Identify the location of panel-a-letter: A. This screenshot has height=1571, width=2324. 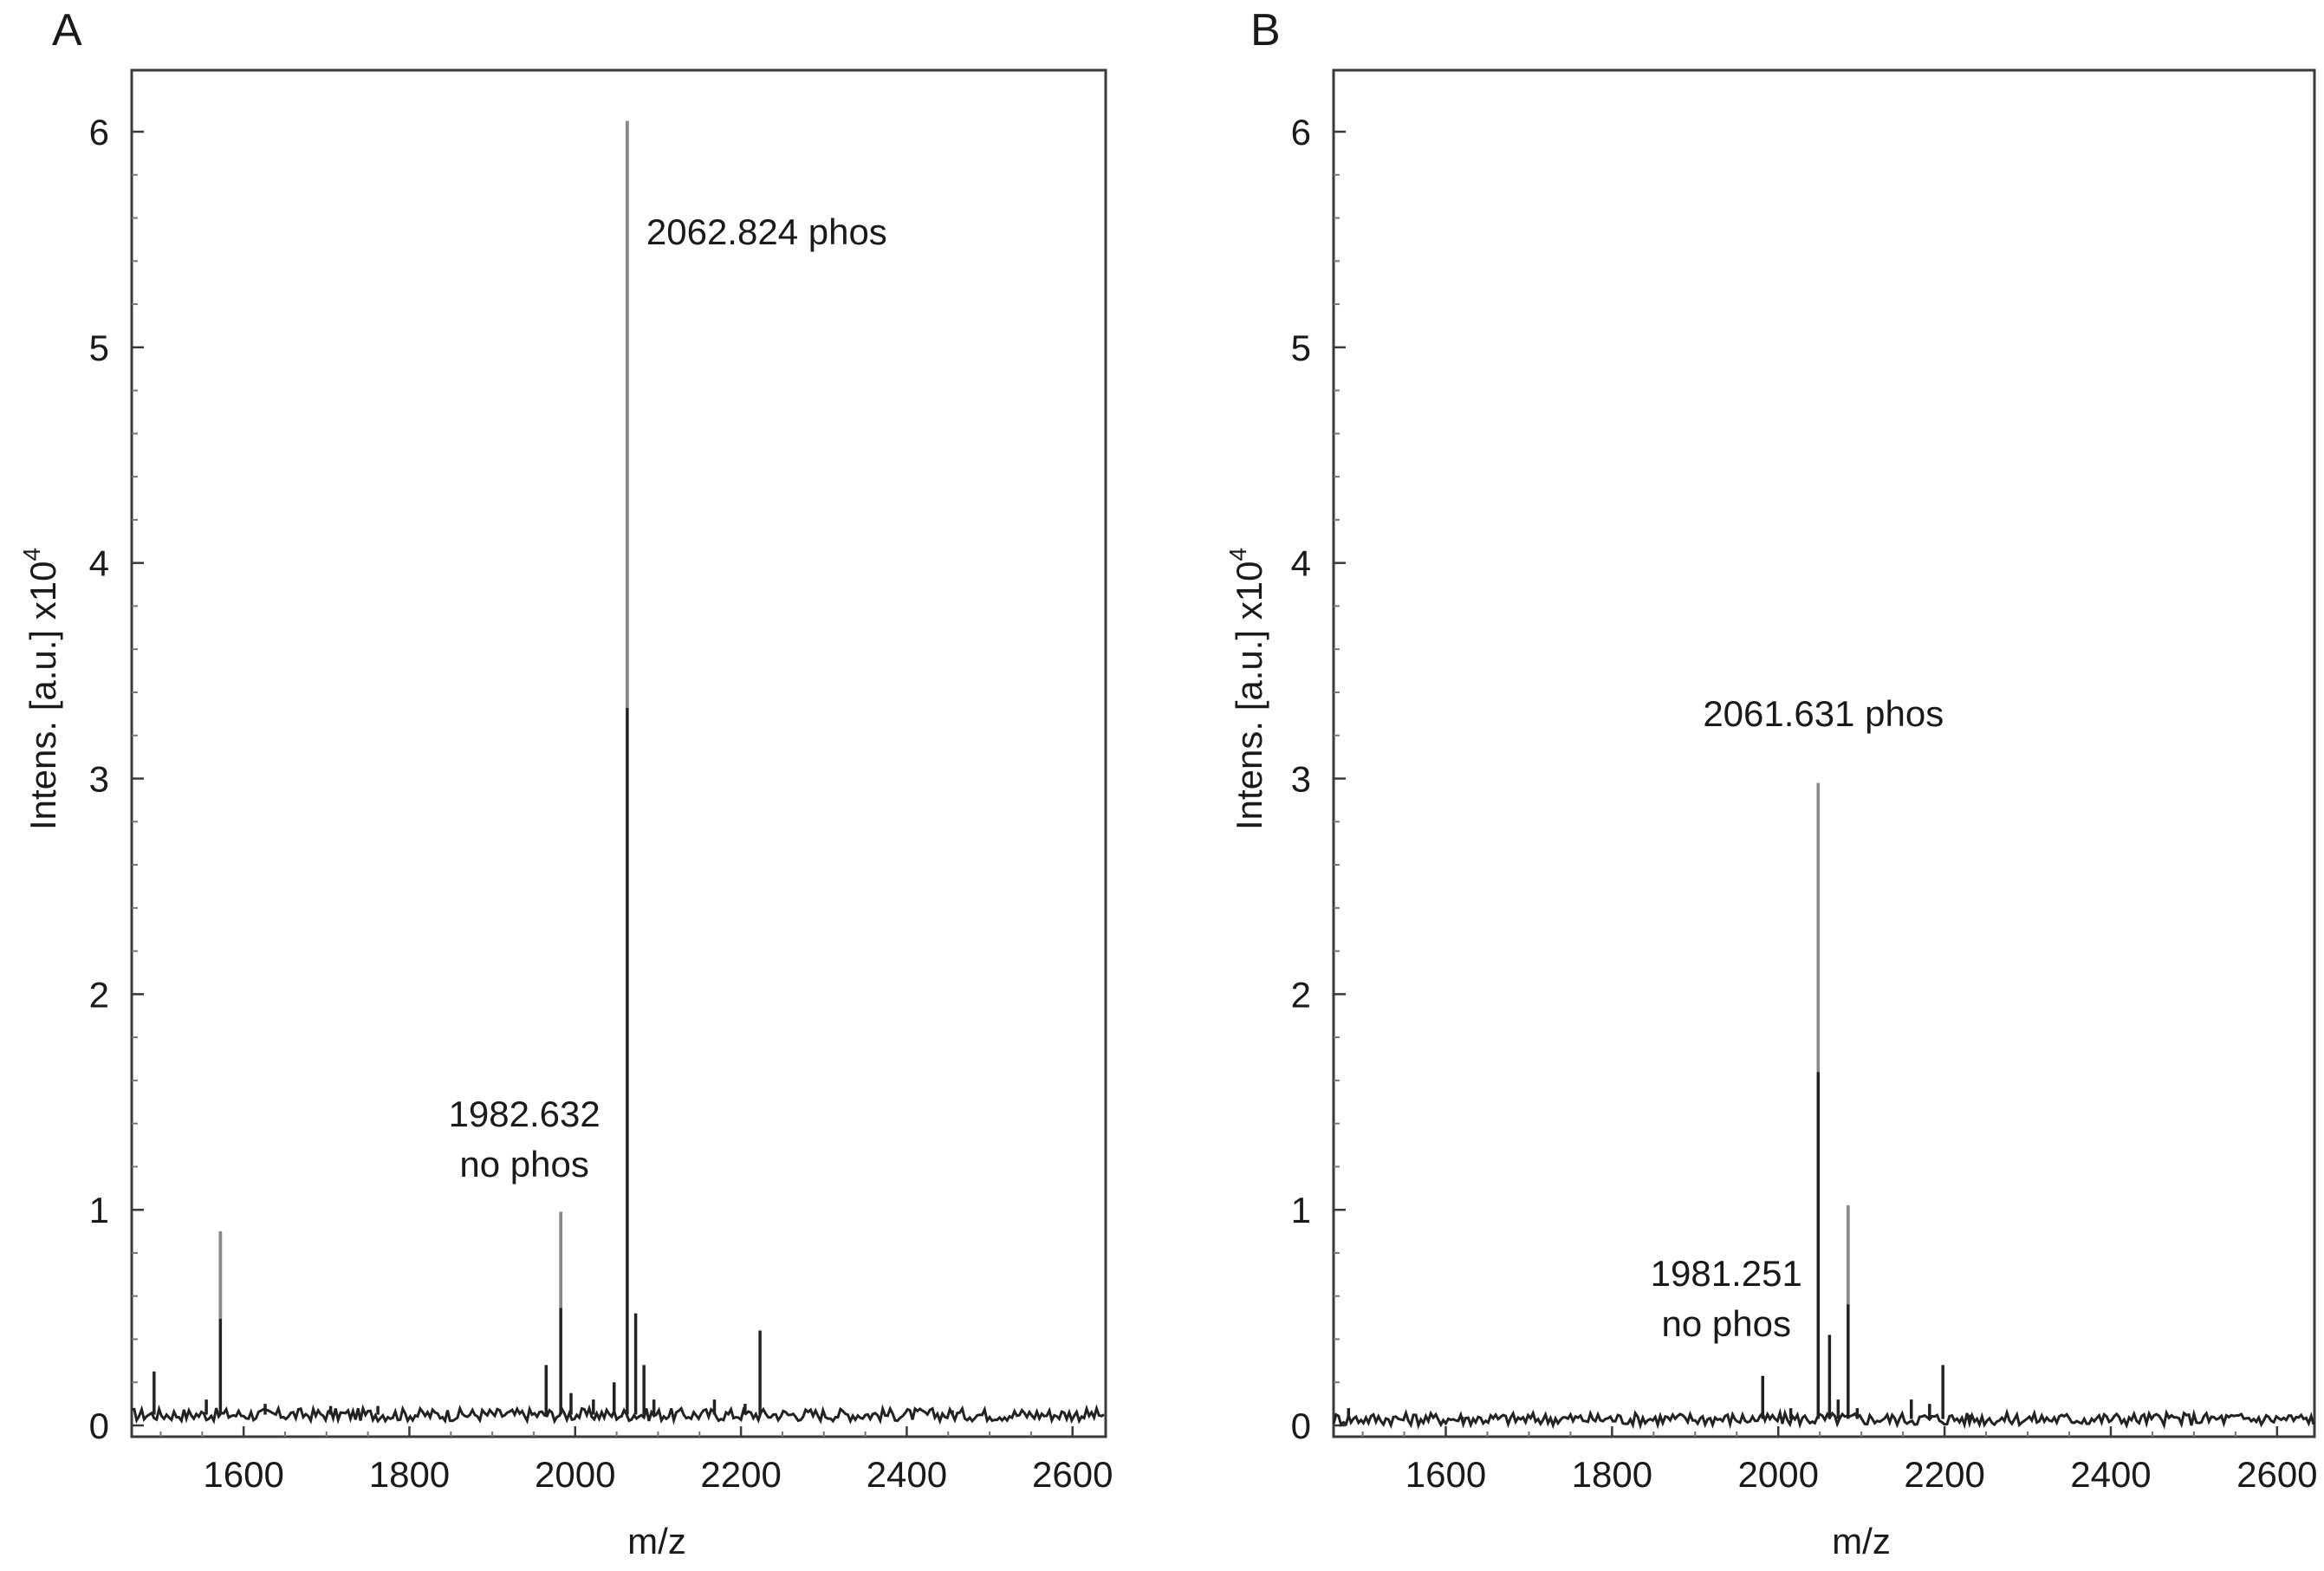
(67, 30).